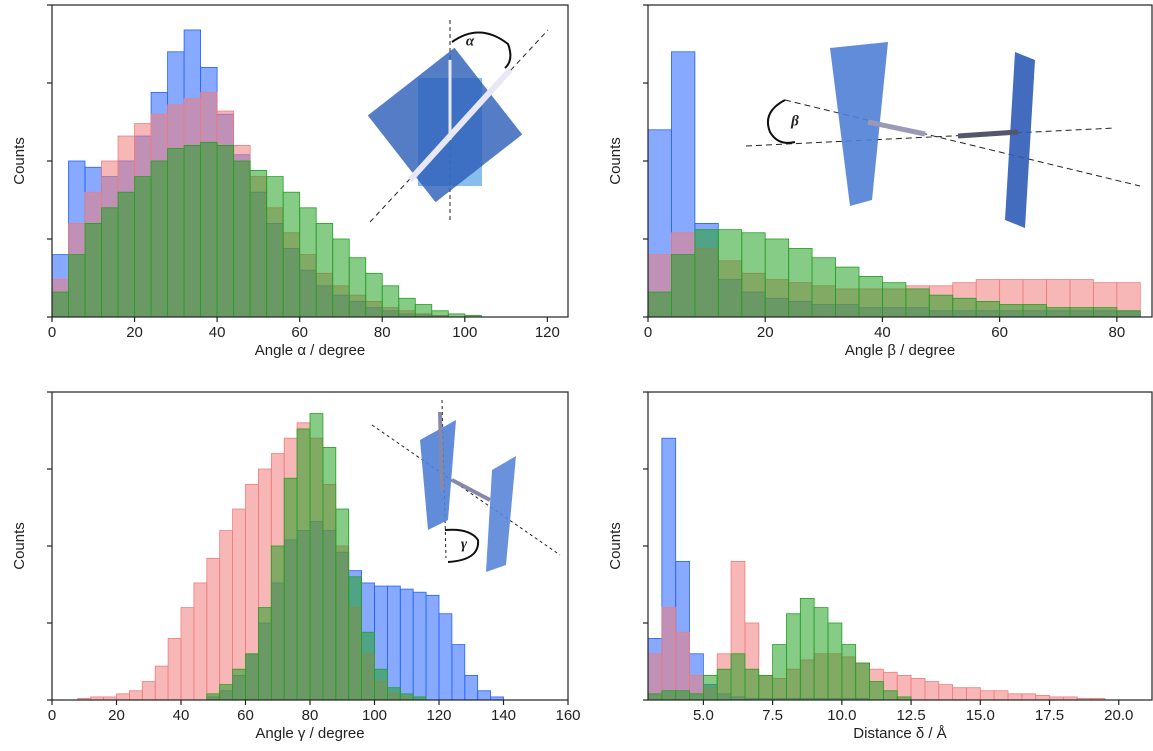 This screenshot has height=751, width=1153. Describe the element at coordinates (930, 137) in the screenshot. I see `guide` at that location.